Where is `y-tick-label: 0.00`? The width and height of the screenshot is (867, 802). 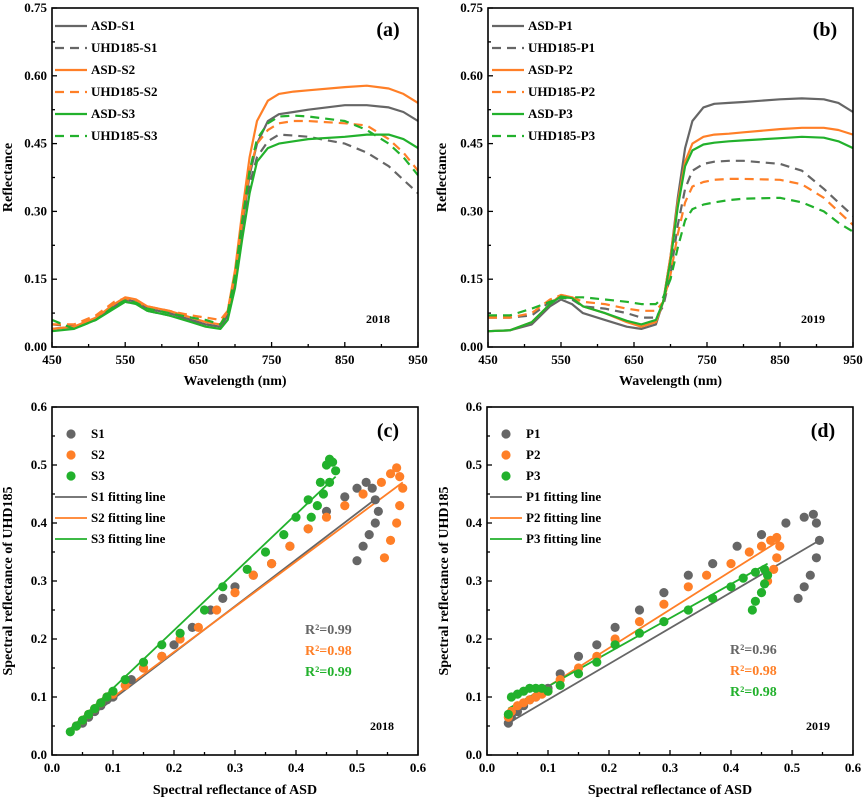
y-tick-label: 0.00 is located at coordinates (35, 346).